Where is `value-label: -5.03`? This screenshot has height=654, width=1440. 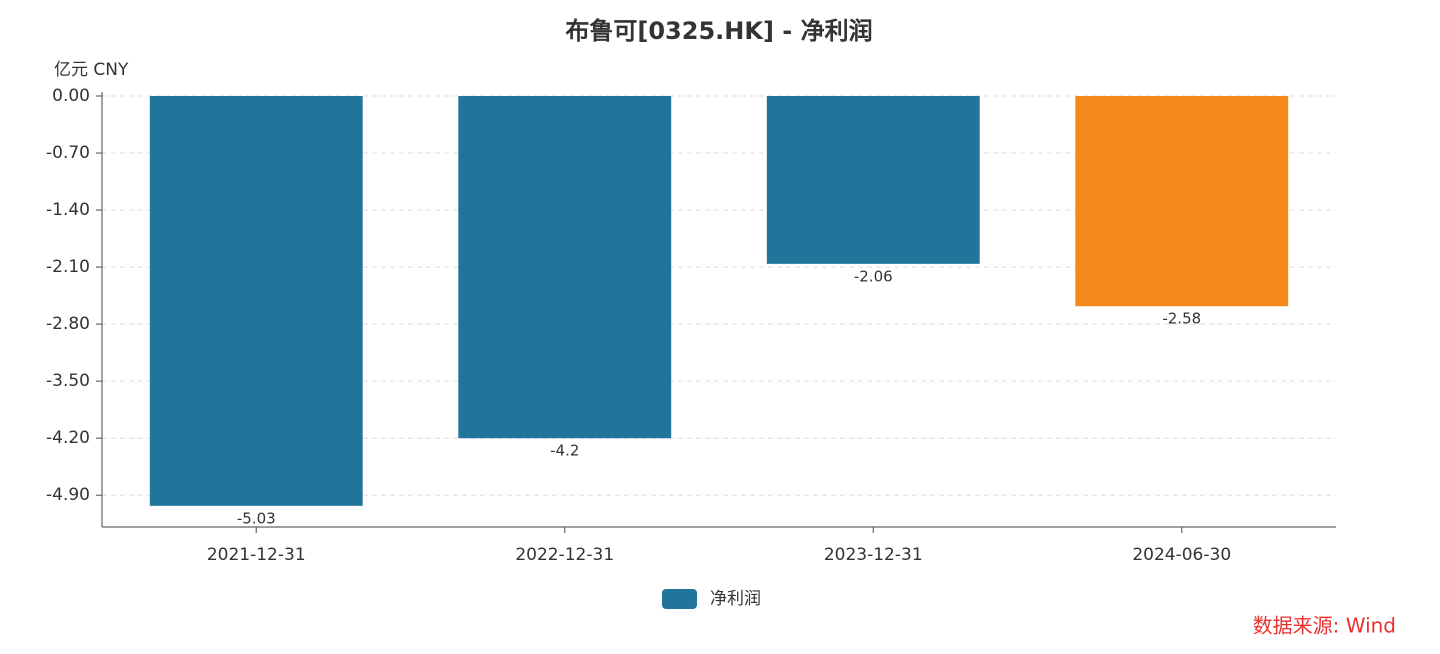 value-label: -5.03 is located at coordinates (256, 518).